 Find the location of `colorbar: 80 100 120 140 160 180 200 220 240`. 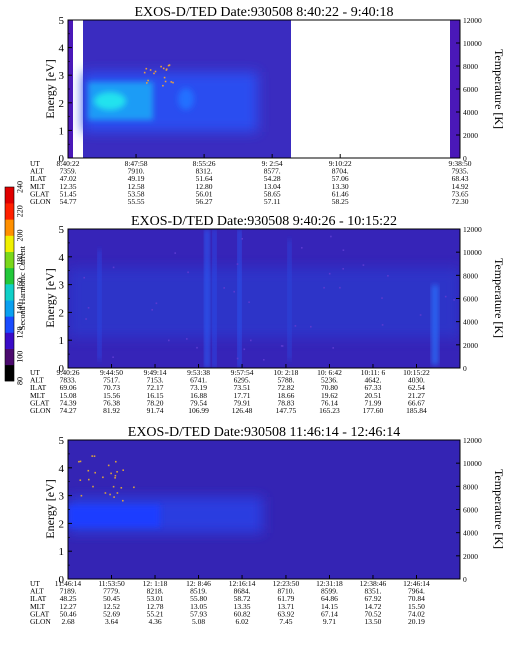

colorbar: 80 100 120 140 160 180 200 220 240 is located at coordinates (14, 283).